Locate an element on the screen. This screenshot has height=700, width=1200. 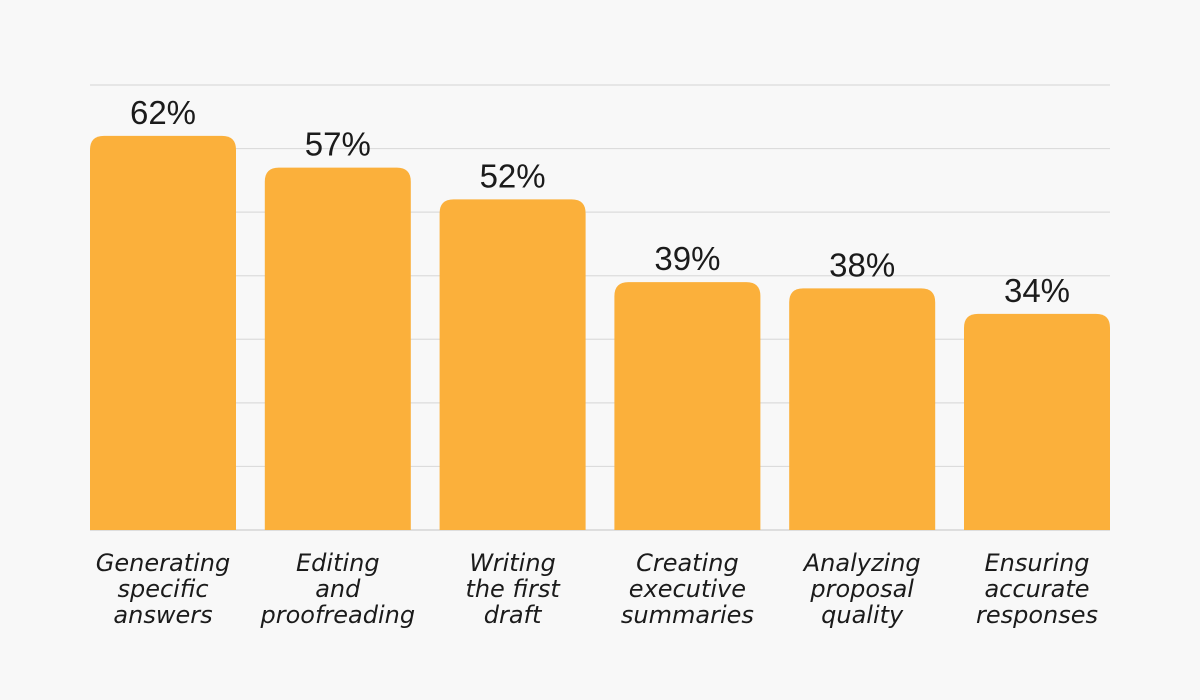
value-label: 62% is located at coordinates (163, 112).